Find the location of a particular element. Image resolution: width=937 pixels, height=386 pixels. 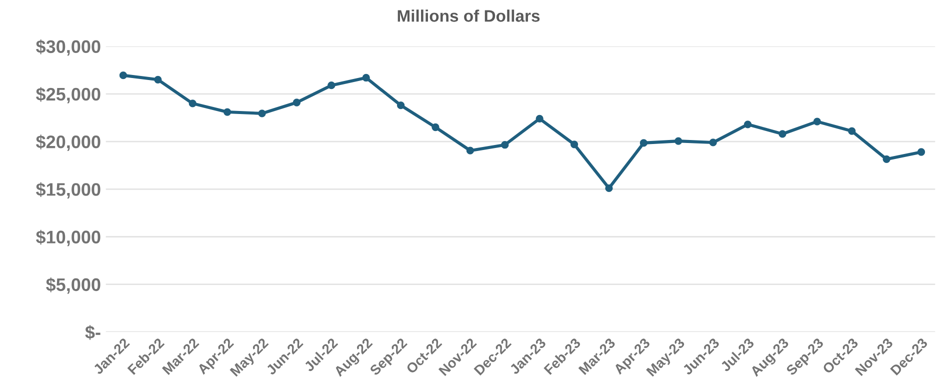

chart-title: Millions of Dollars is located at coordinates (469, 16).